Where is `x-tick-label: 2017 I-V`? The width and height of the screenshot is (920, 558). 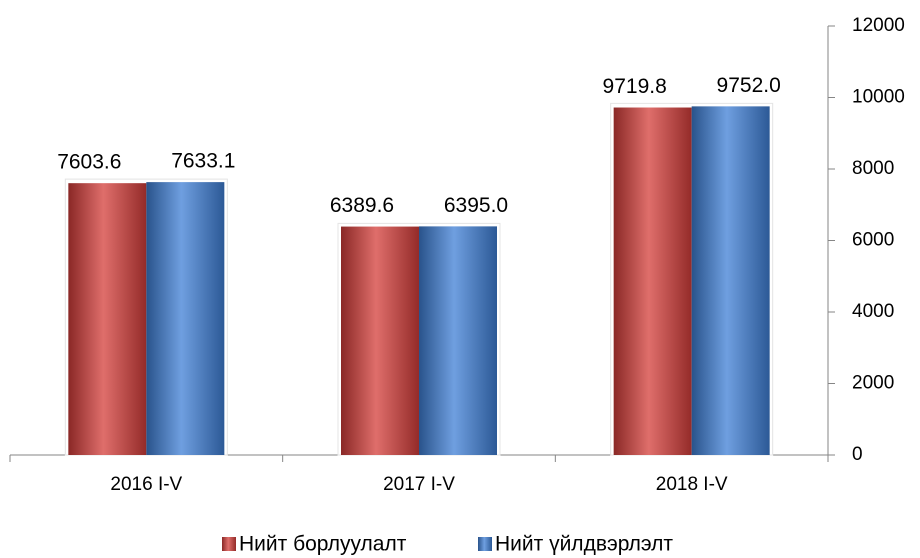
x-tick-label: 2017 I-V is located at coordinates (419, 484).